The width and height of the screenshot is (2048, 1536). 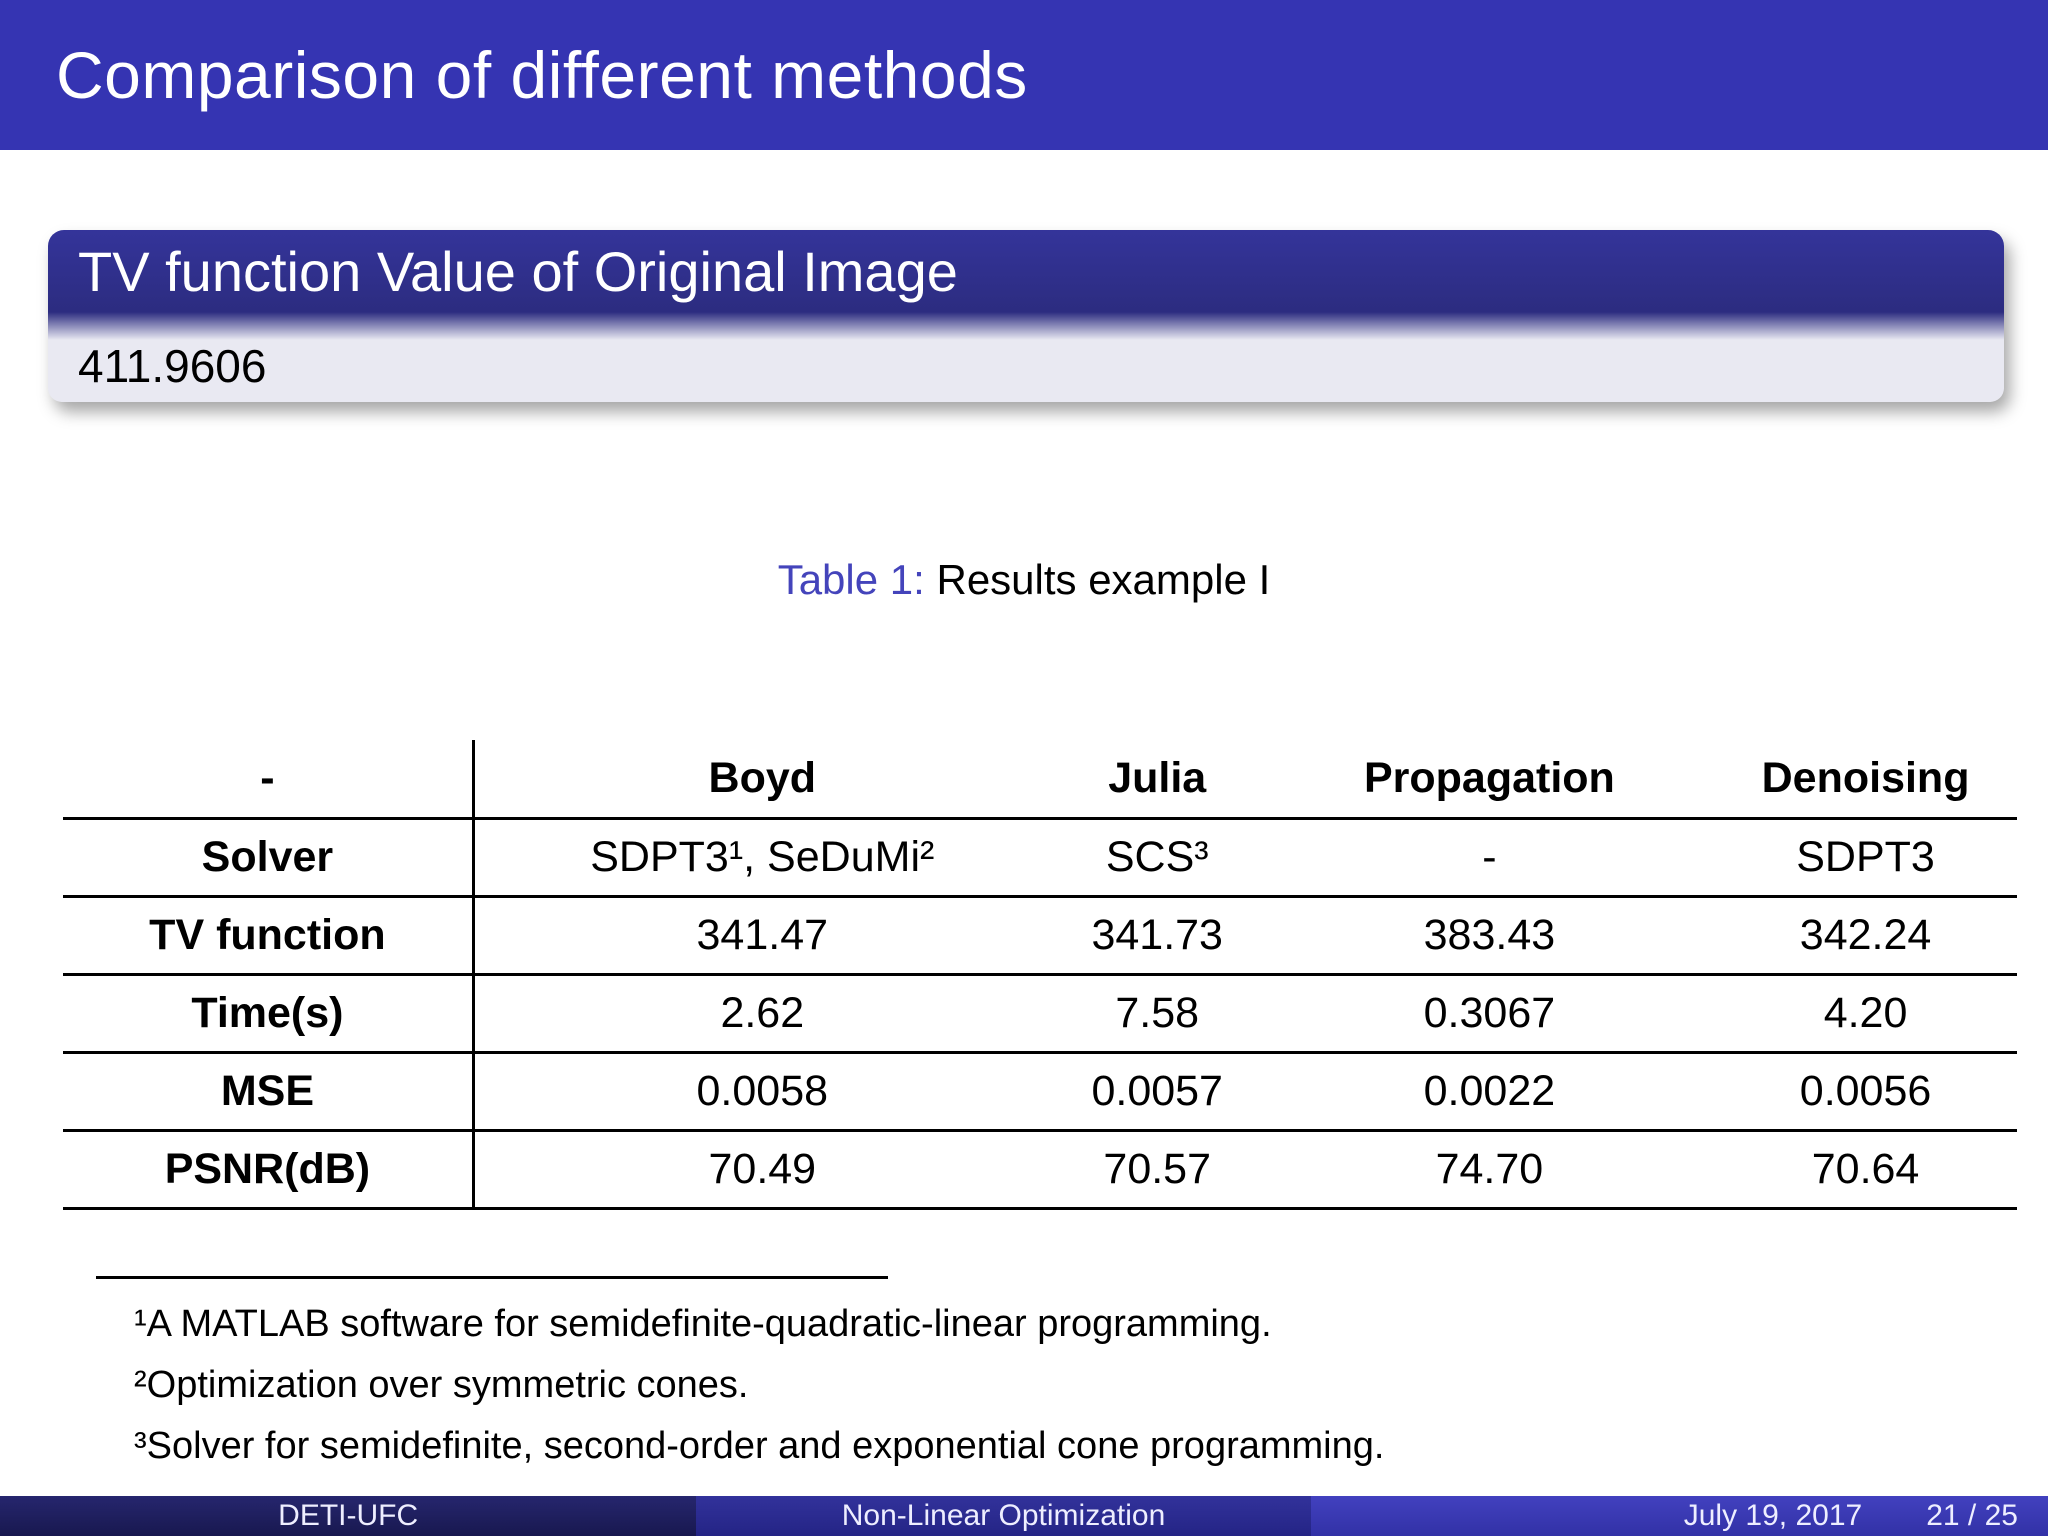 I want to click on table-cell: 7.58, so click(x=1157, y=1014).